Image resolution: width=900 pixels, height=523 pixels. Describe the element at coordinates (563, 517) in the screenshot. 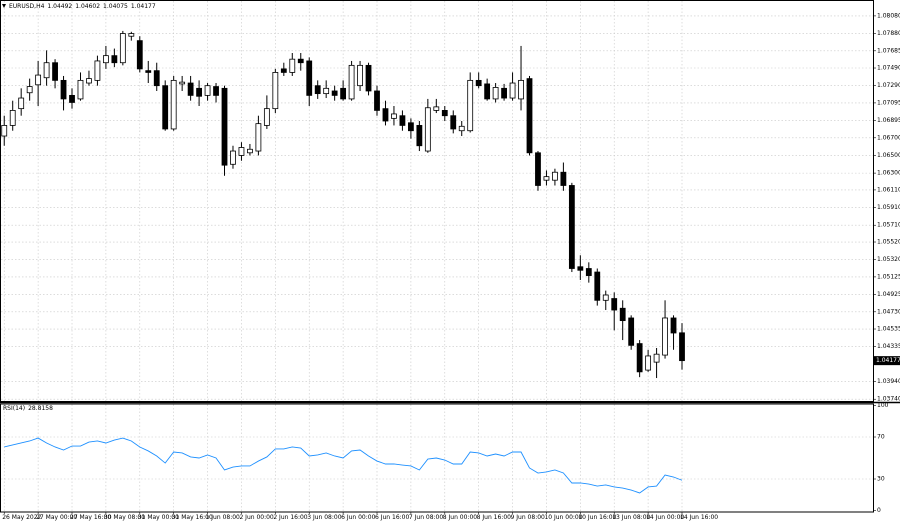

I see `x-tick-label: 10 Jun 00:00` at that location.